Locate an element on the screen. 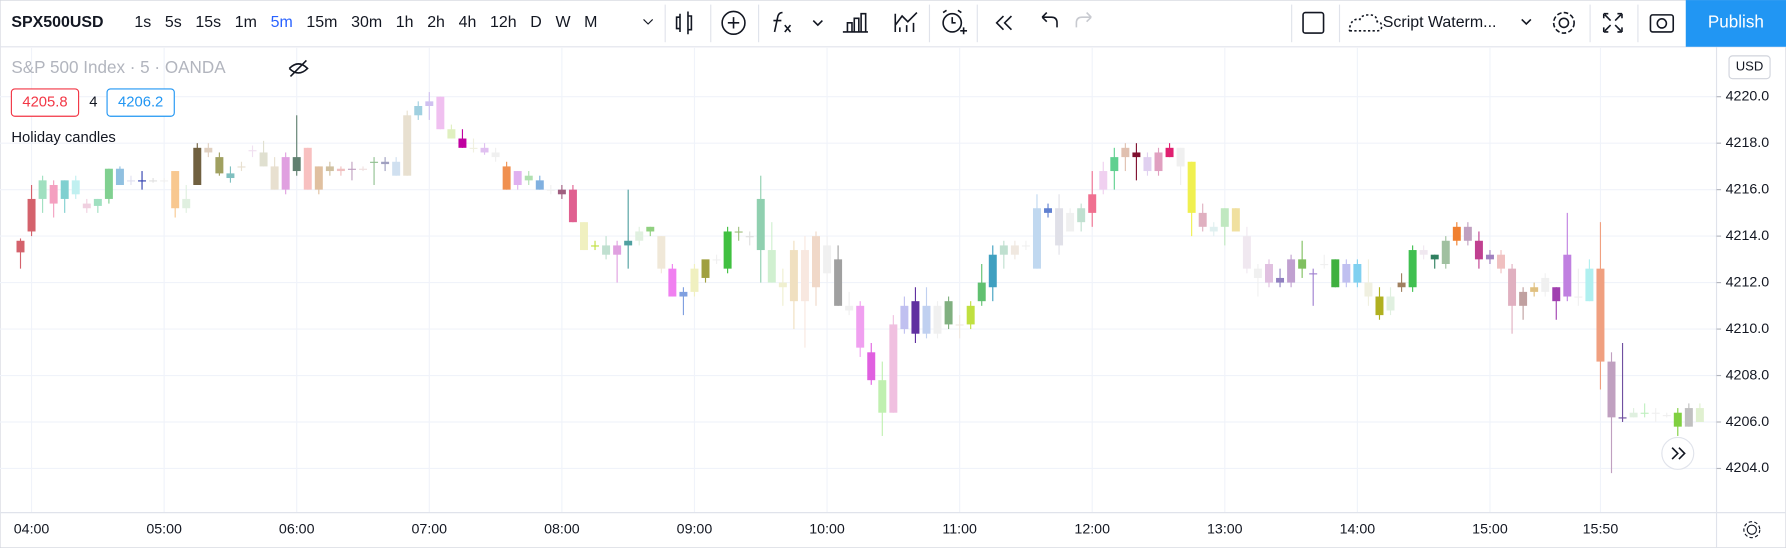  publish-label: Publish is located at coordinates (1736, 21).